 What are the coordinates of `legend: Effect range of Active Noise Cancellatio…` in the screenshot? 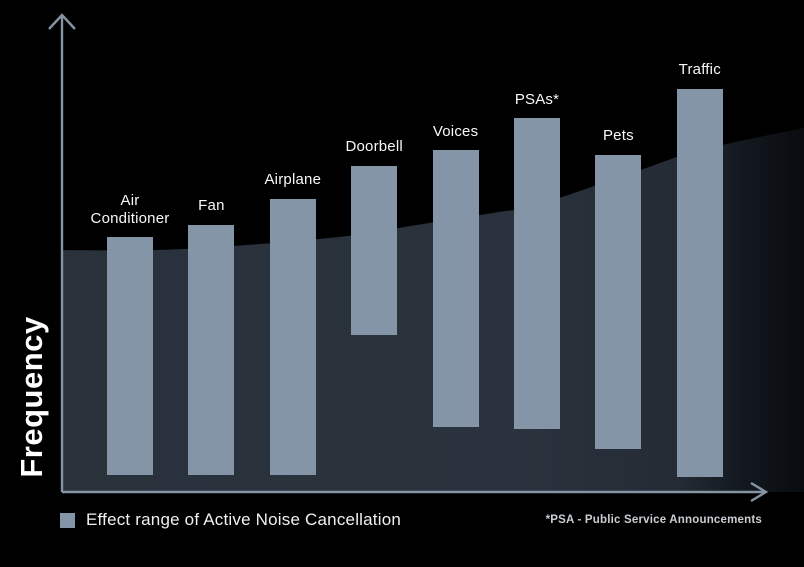 It's located at (230, 520).